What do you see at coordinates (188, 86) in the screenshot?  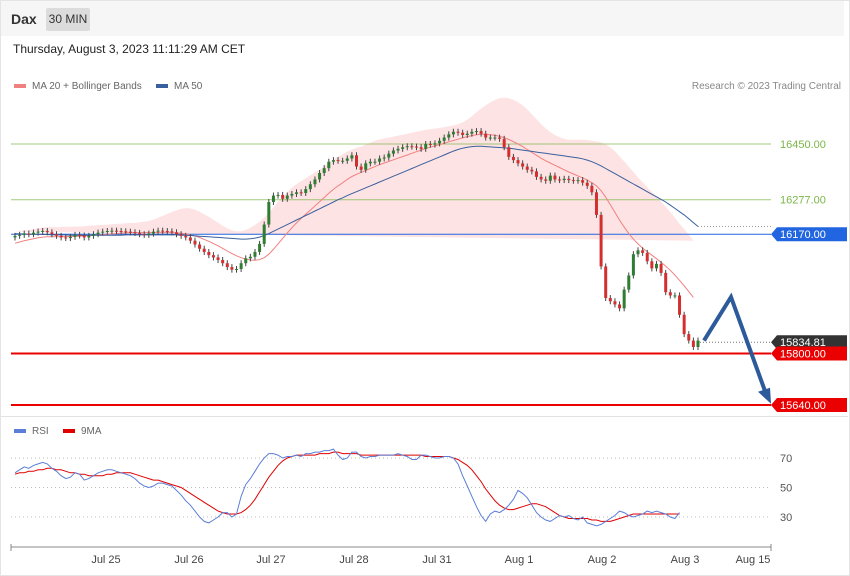 I see `legend-label-ma50: MA 50` at bounding box center [188, 86].